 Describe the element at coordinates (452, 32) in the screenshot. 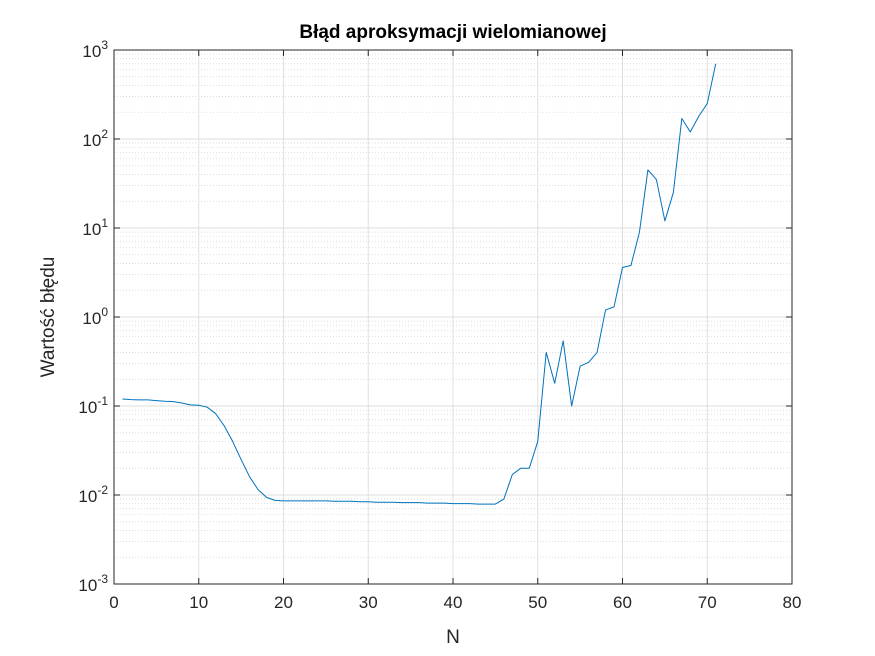

I see `chart-title: Błąd aproksymacji wielomianowej` at that location.